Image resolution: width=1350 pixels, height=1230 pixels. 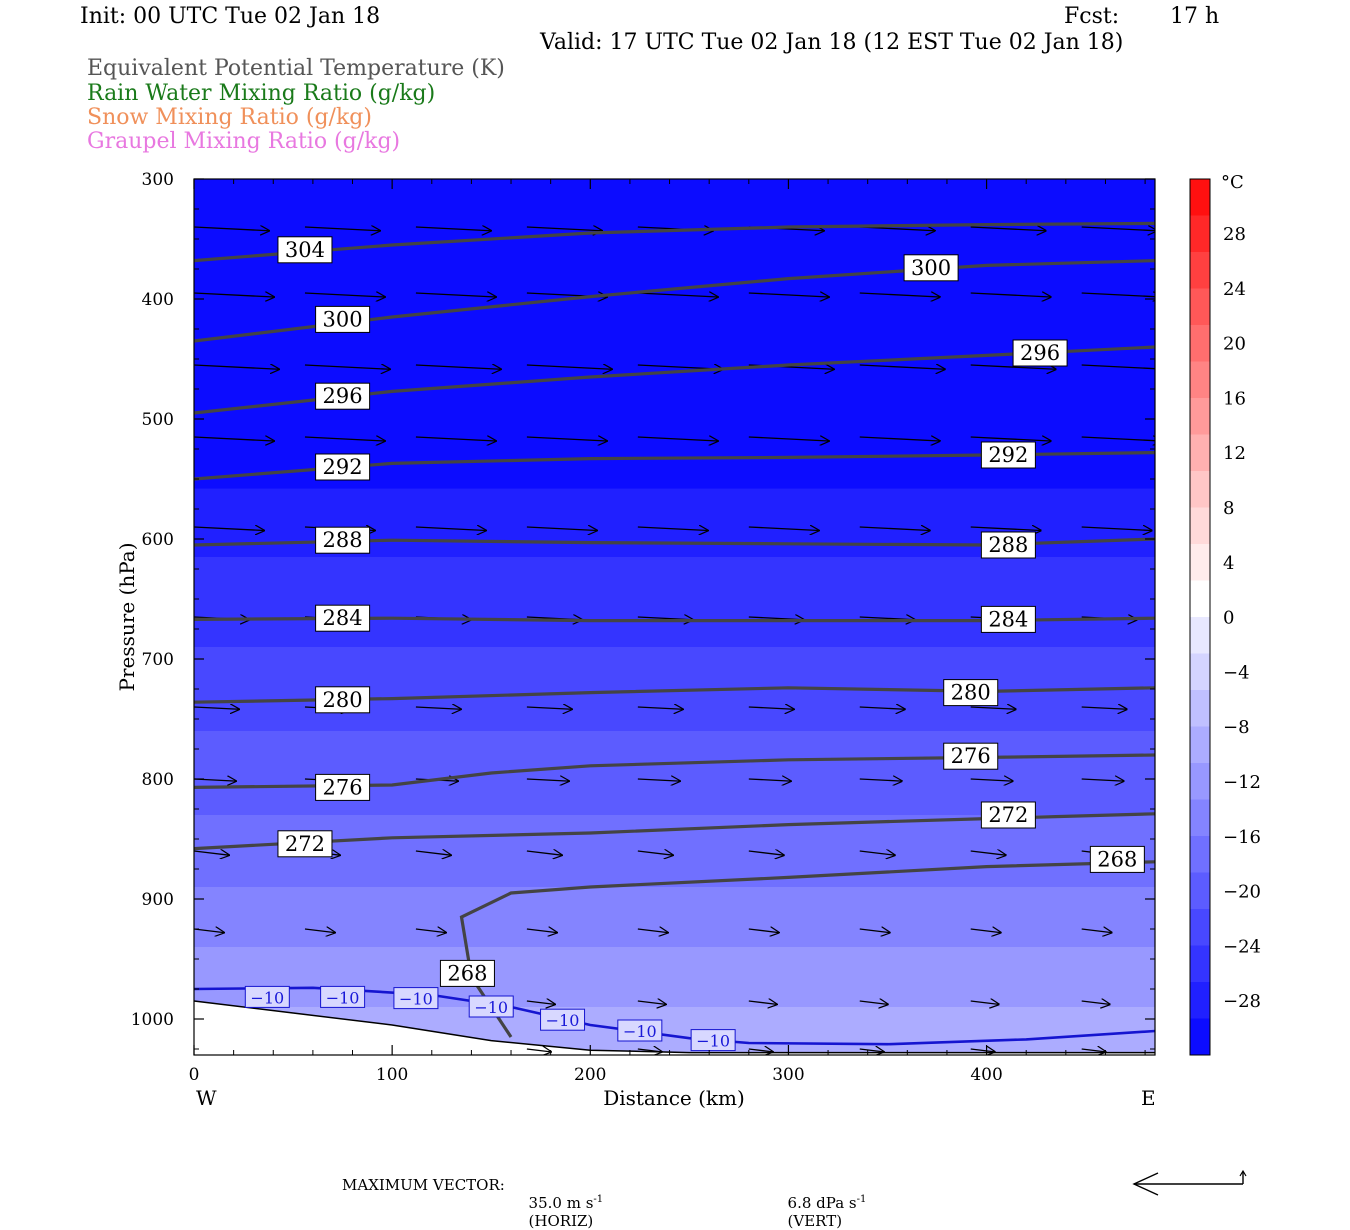 What do you see at coordinates (343, 540) in the screenshot?
I see `contour-label: 288` at bounding box center [343, 540].